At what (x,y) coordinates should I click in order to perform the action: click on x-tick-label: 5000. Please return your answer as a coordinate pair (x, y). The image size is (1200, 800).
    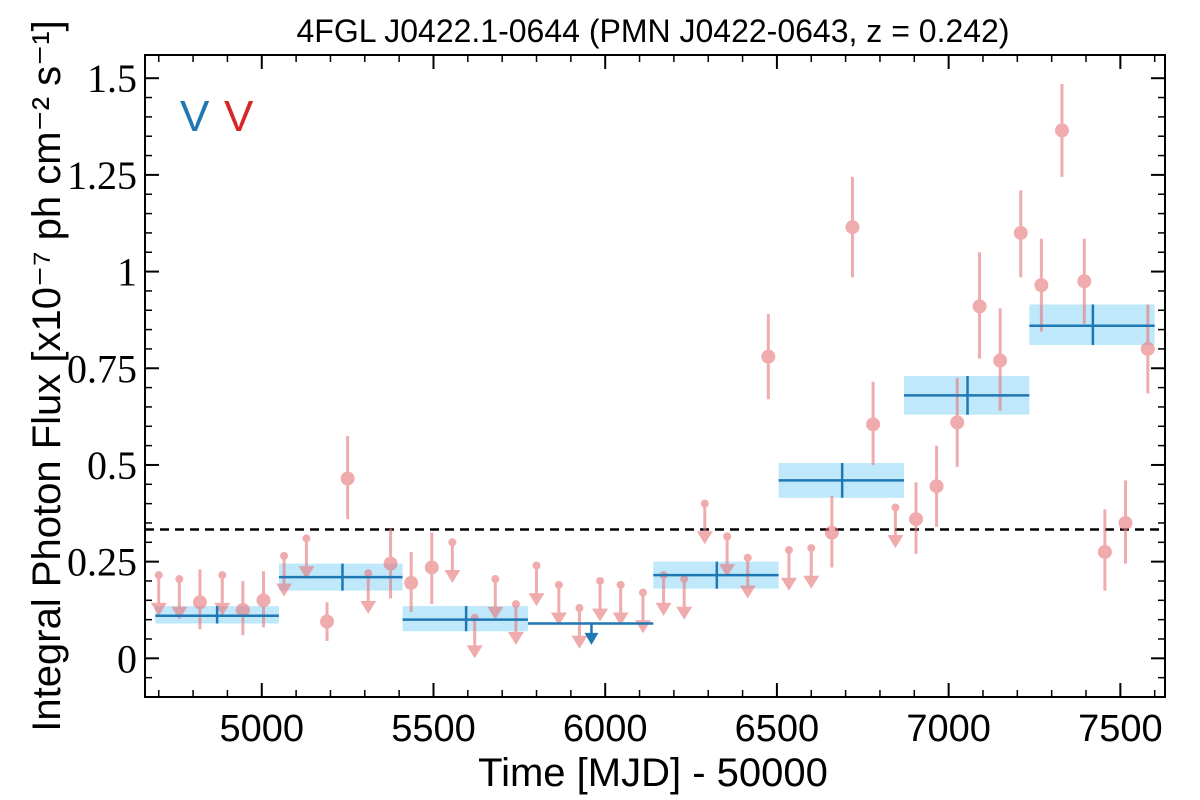
    Looking at the image, I should click on (261, 729).